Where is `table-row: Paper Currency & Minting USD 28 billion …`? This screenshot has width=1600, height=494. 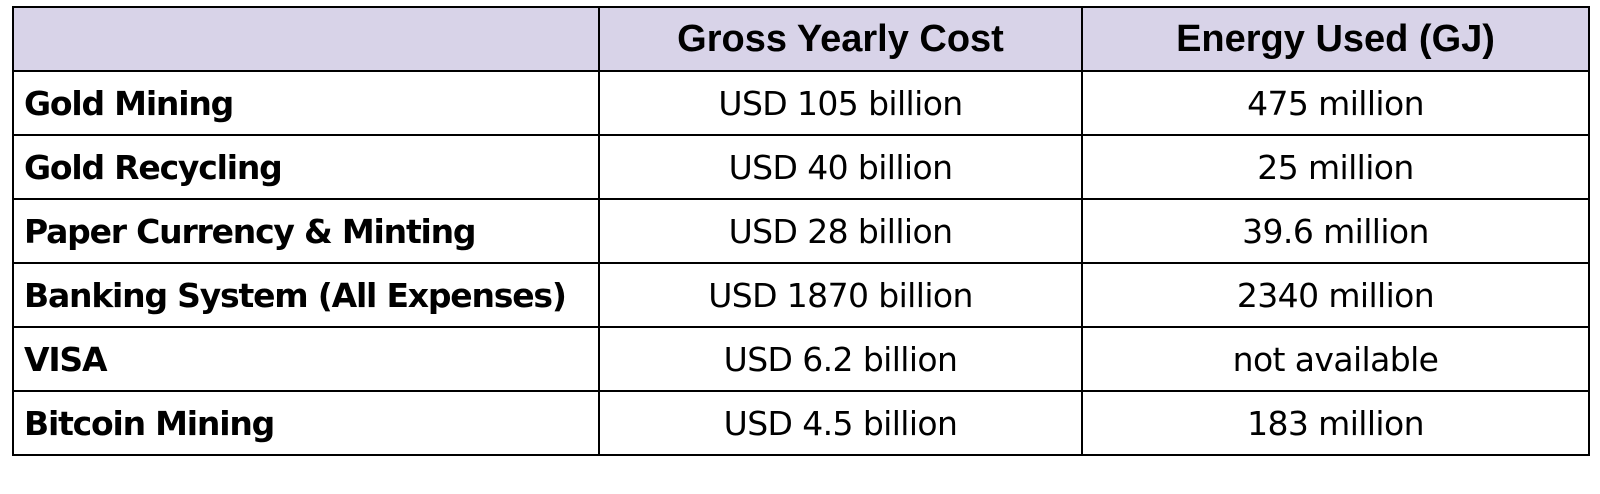 table-row: Paper Currency & Minting USD 28 billion … is located at coordinates (801, 231).